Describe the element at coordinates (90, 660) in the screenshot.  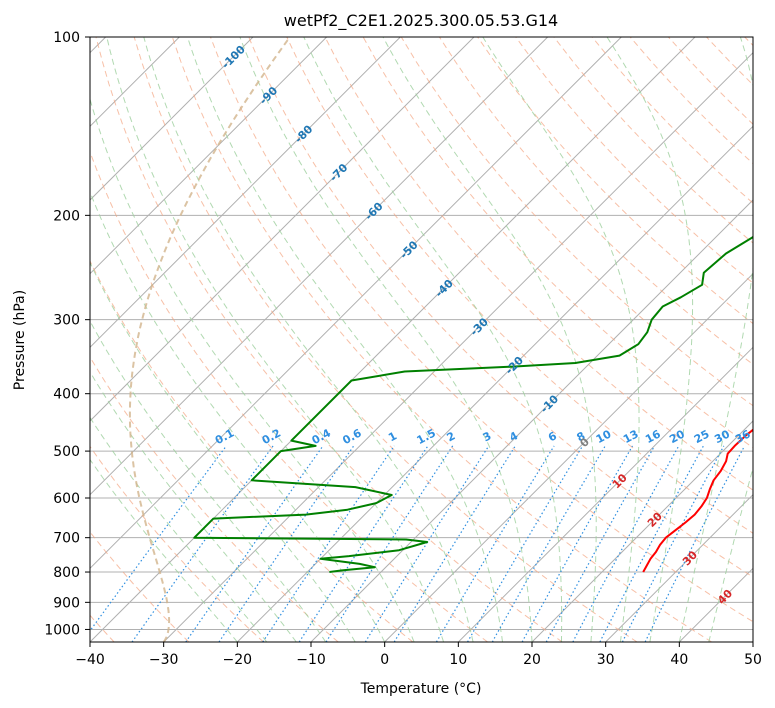
I see `x-tick-label: −40` at that location.